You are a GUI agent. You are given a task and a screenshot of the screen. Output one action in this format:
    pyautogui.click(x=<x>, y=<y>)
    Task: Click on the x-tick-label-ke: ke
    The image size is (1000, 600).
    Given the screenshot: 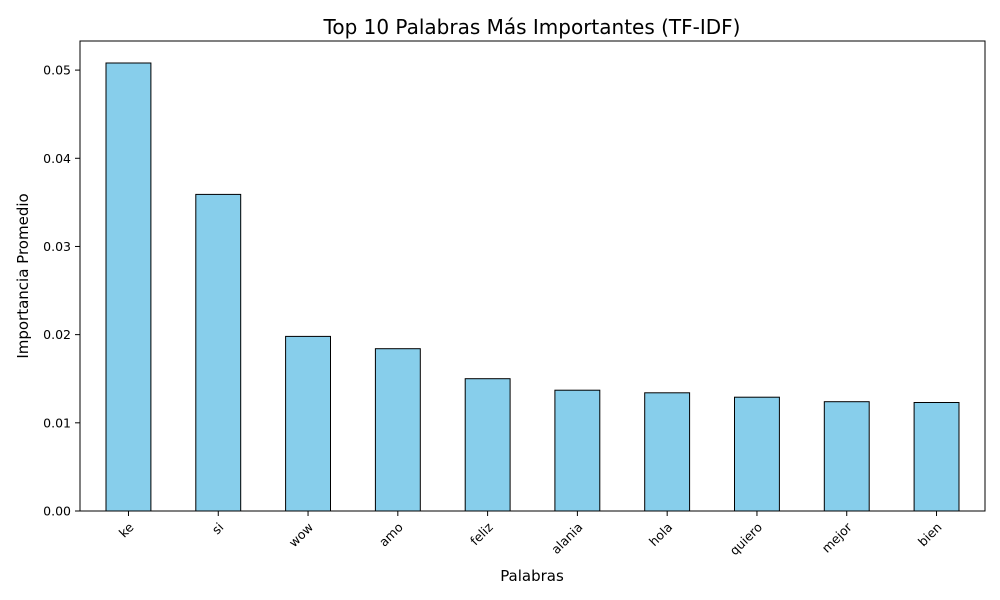 What is the action you would take?
    pyautogui.click(x=126, y=529)
    